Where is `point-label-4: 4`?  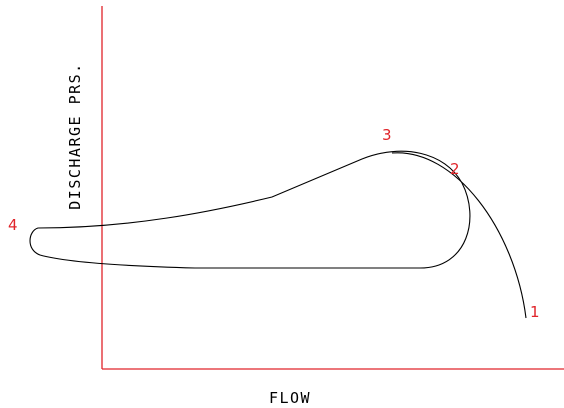
point-label-4: 4 is located at coordinates (13, 225).